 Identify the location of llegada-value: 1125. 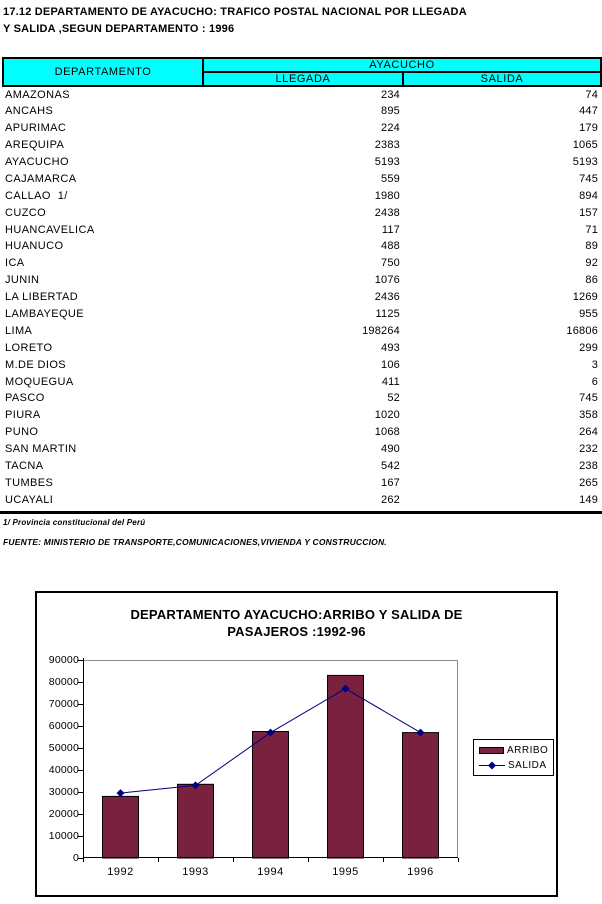
(387, 314).